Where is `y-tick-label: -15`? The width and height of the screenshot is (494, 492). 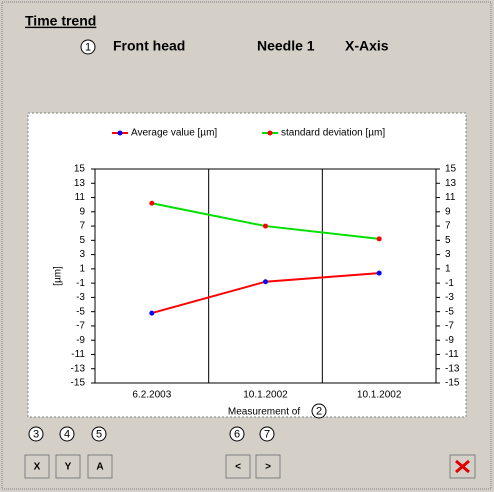 y-tick-label: -15 is located at coordinates (78, 383).